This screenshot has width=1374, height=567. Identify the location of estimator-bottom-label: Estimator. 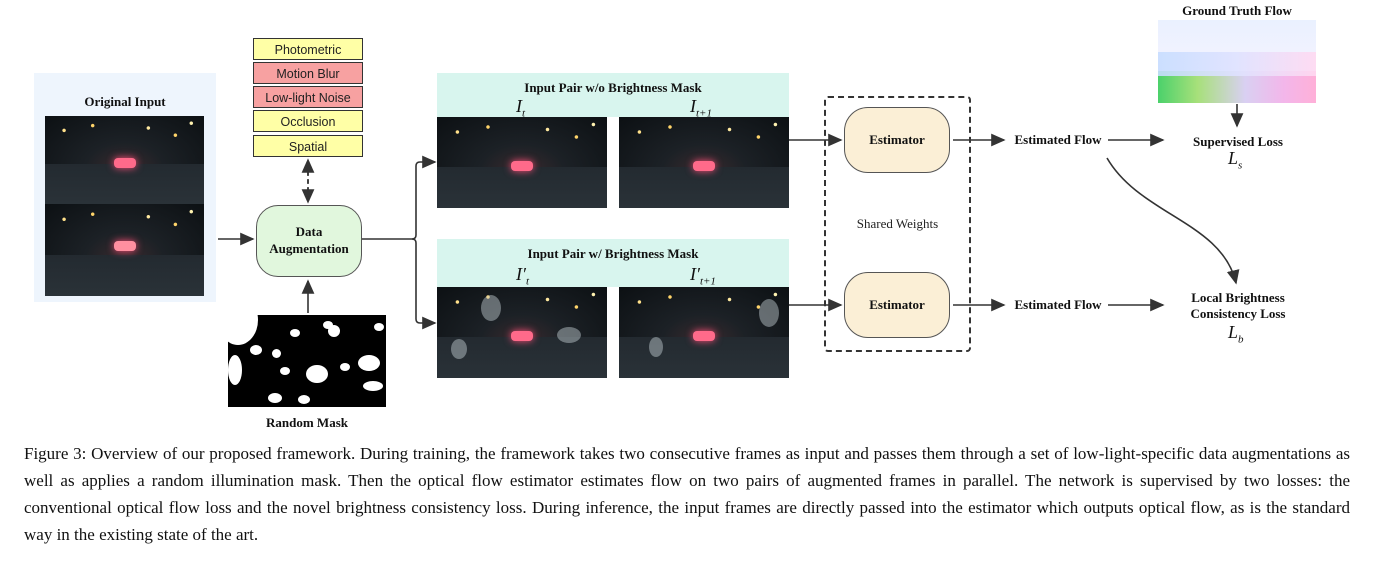
(897, 304).